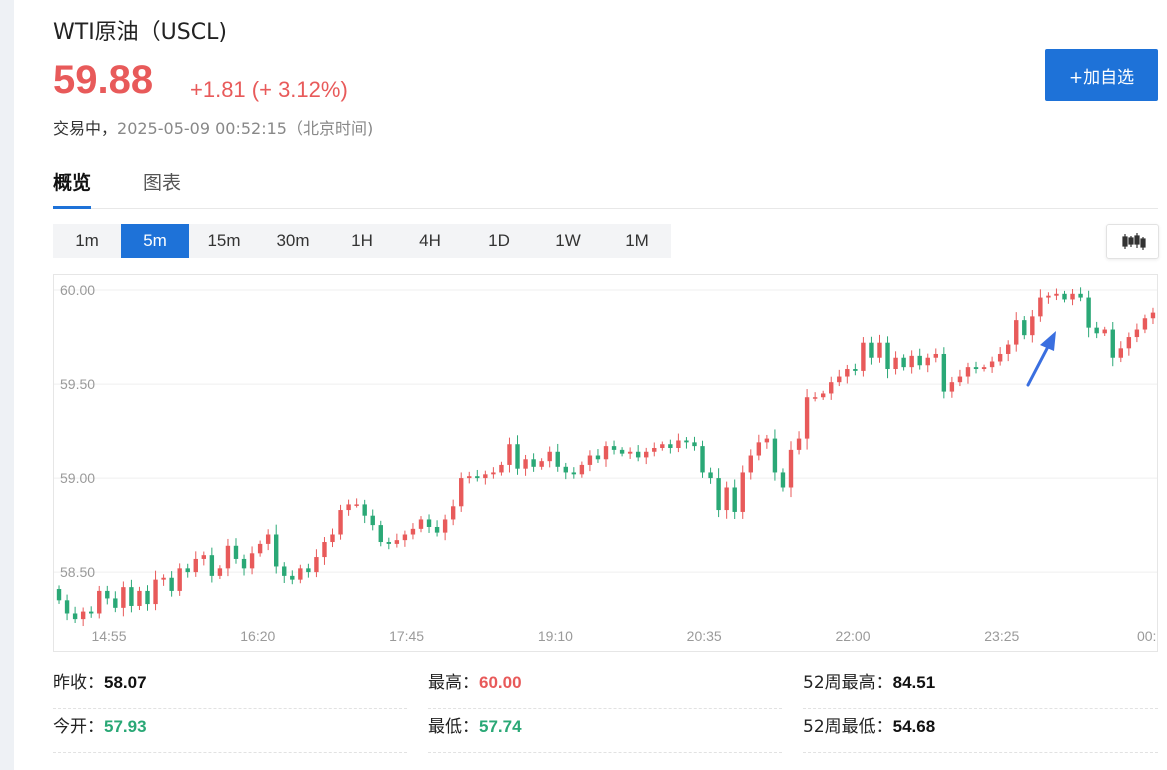 The width and height of the screenshot is (1167, 770). I want to click on x-tick-label: 16:20, so click(257, 636).